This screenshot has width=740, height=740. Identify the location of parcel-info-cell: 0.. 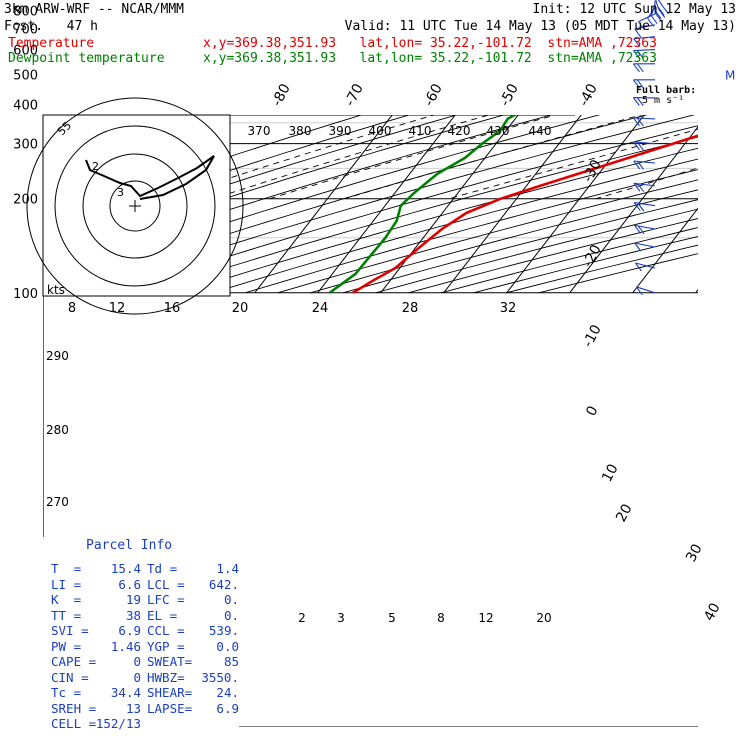
(231, 615).